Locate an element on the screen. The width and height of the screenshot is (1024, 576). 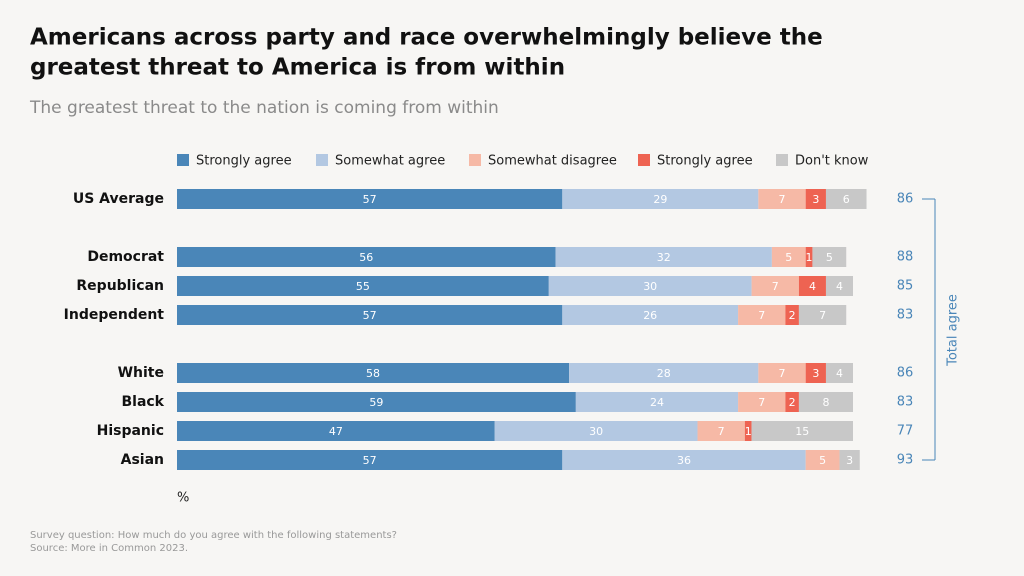
total-agree-value: 93 is located at coordinates (905, 460).